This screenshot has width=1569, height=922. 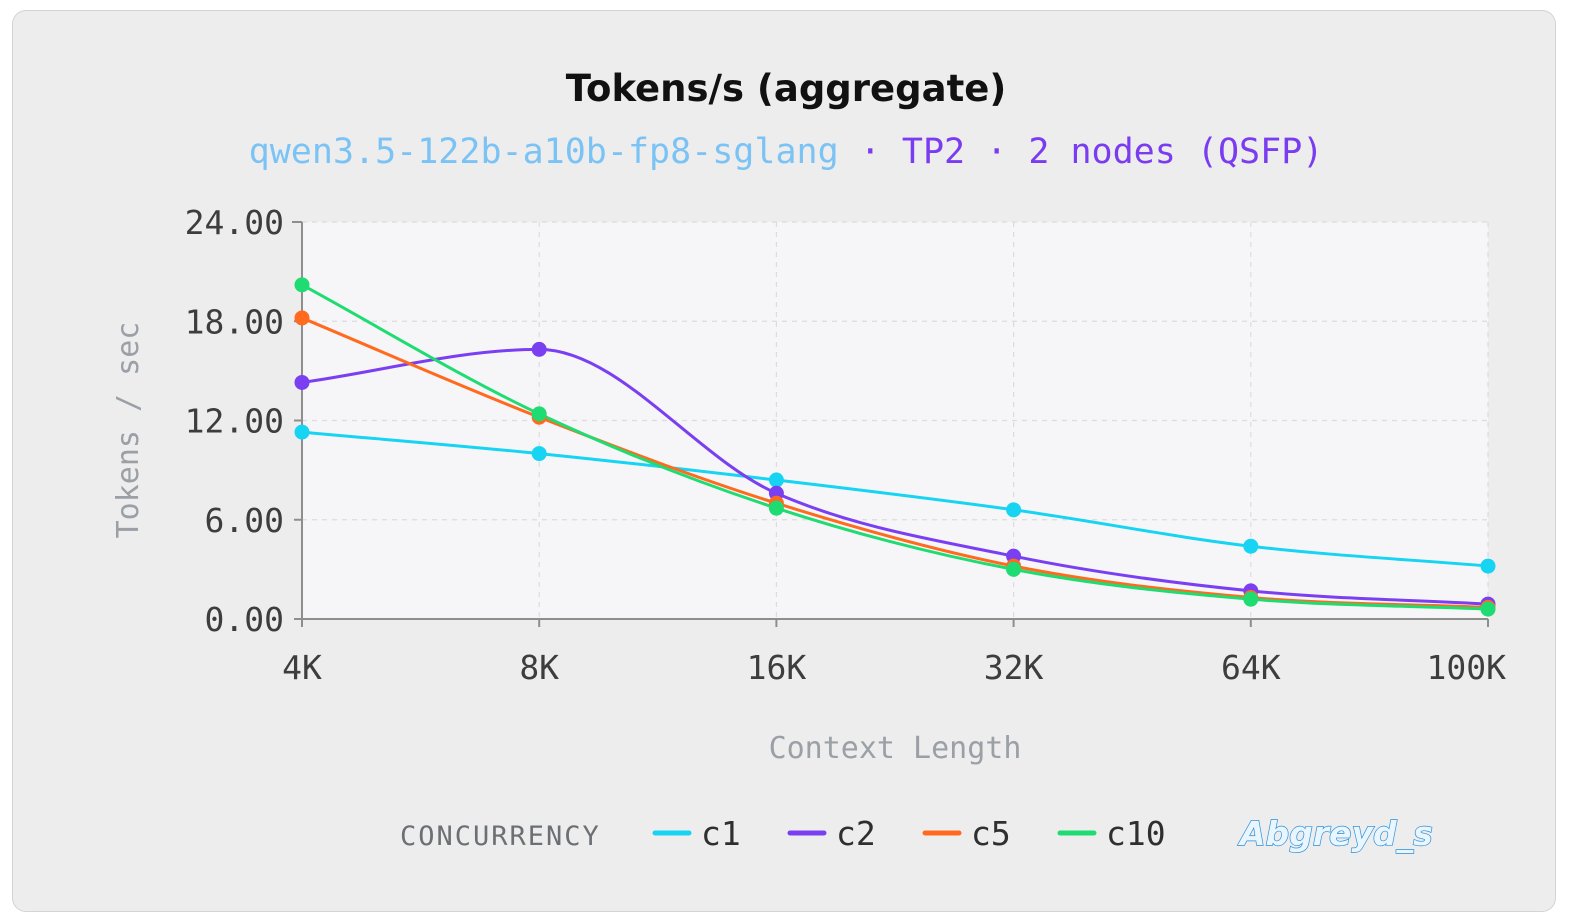 I want to click on x-tick-label: 64K, so click(x=1251, y=667).